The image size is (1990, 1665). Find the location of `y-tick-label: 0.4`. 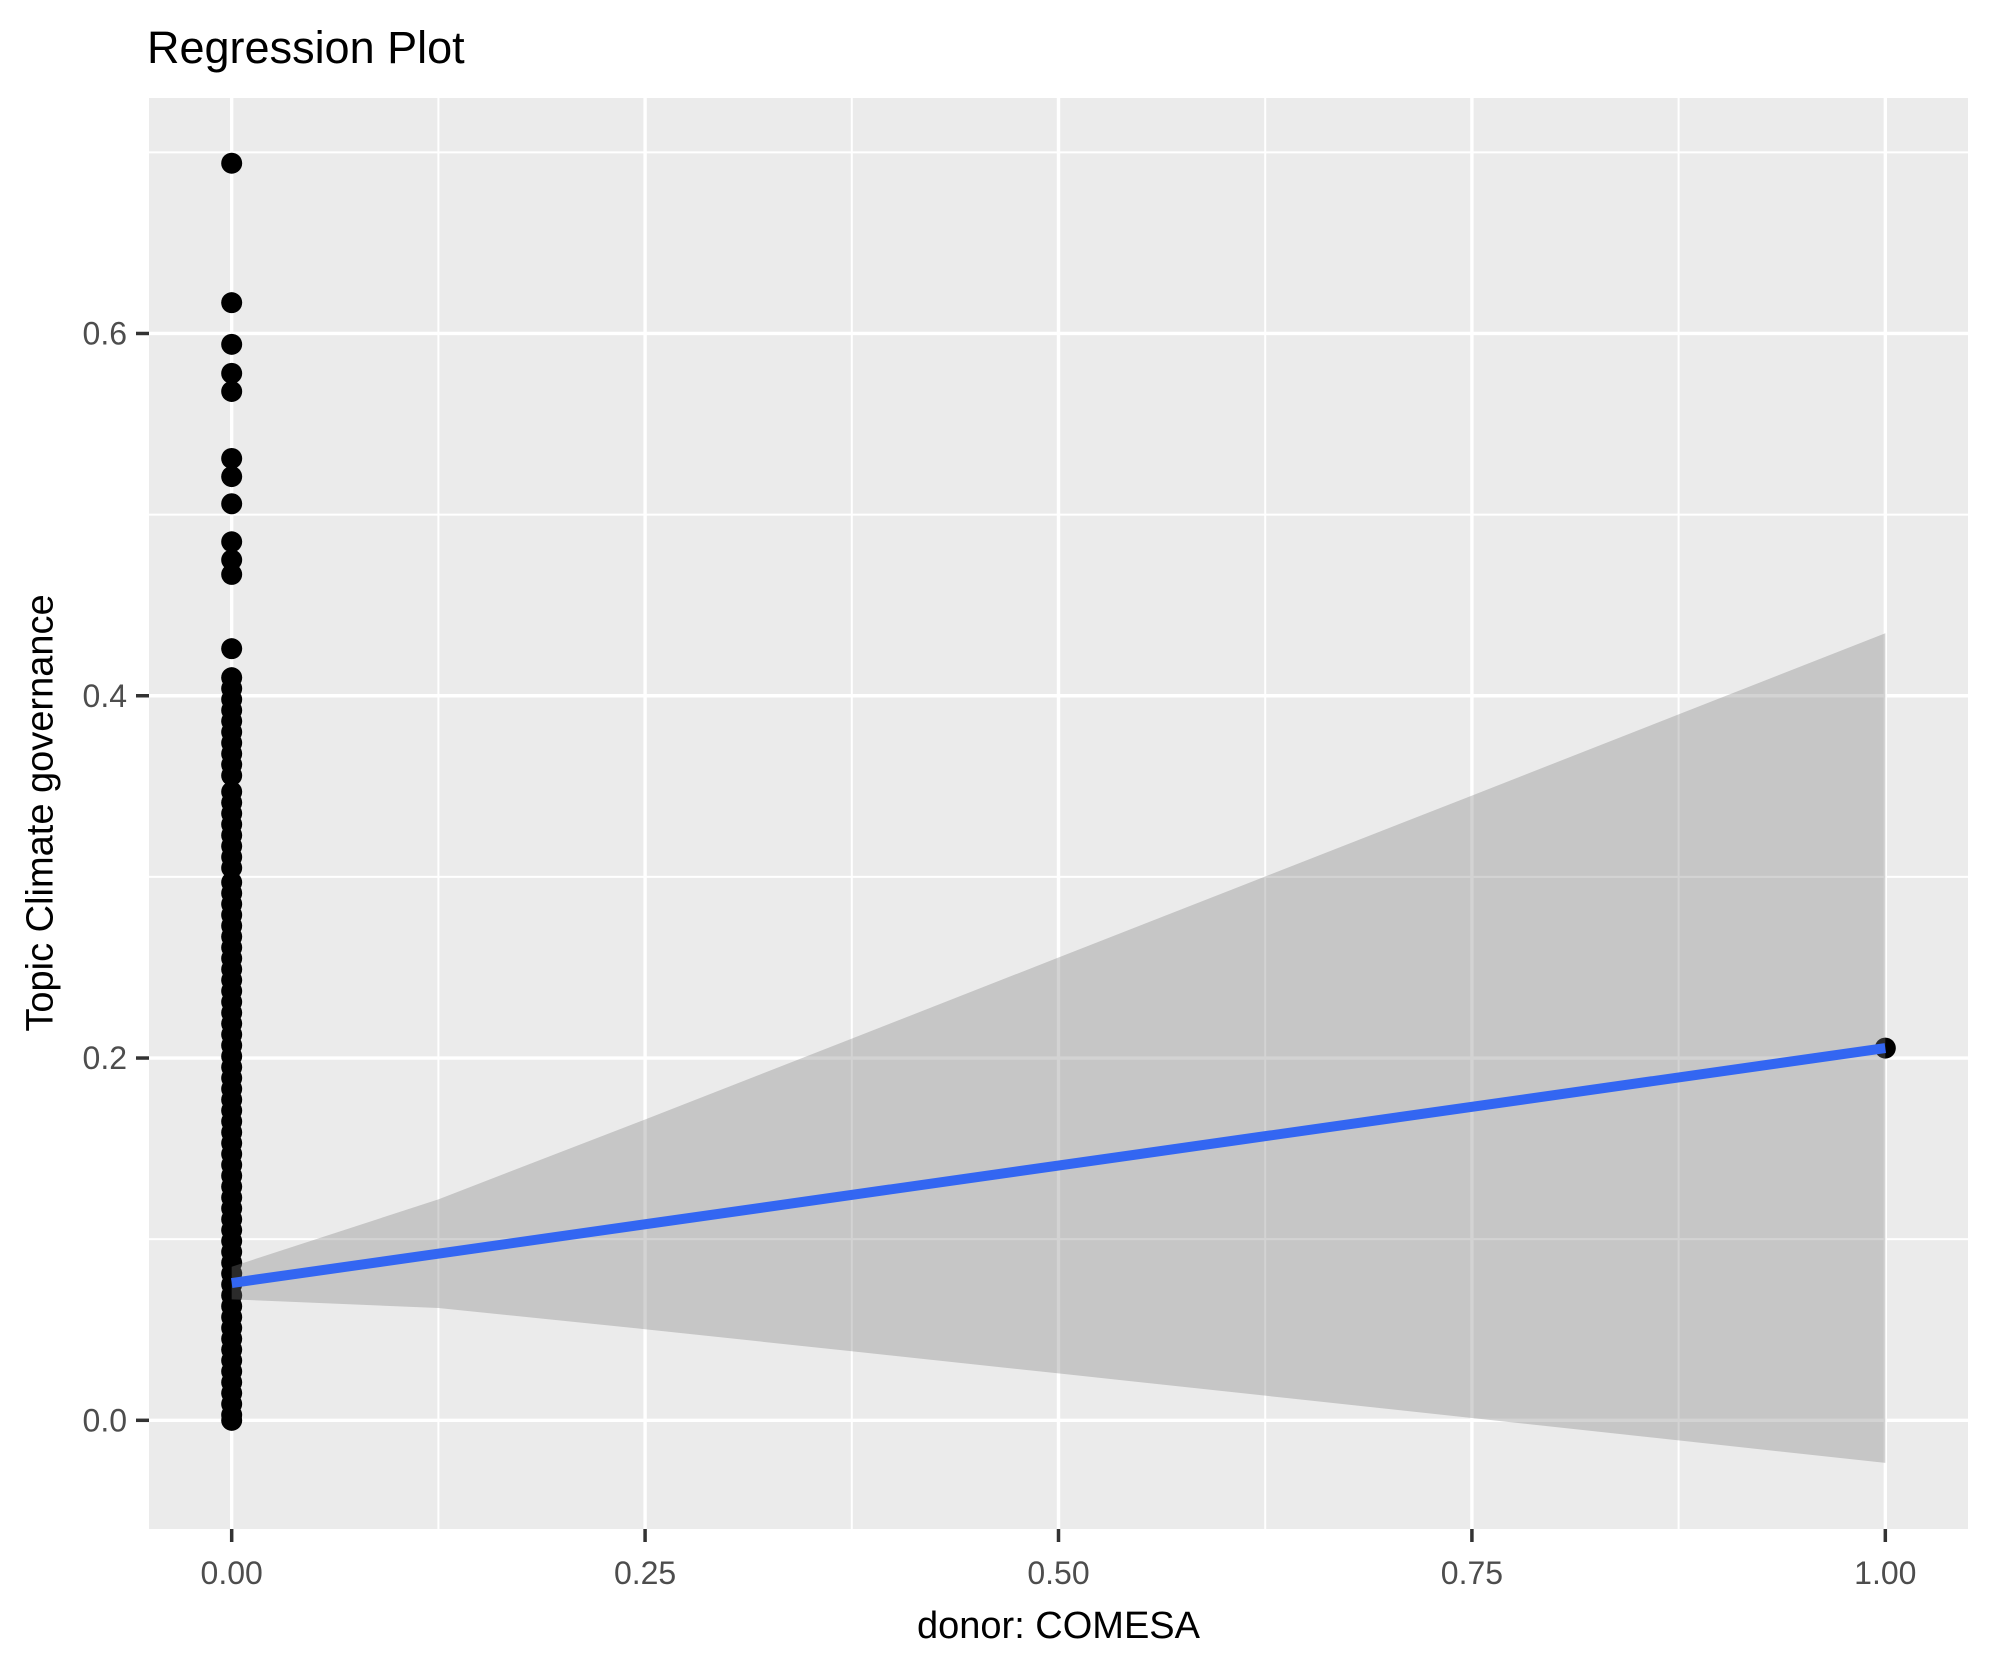

y-tick-label: 0.4 is located at coordinates (105, 696).